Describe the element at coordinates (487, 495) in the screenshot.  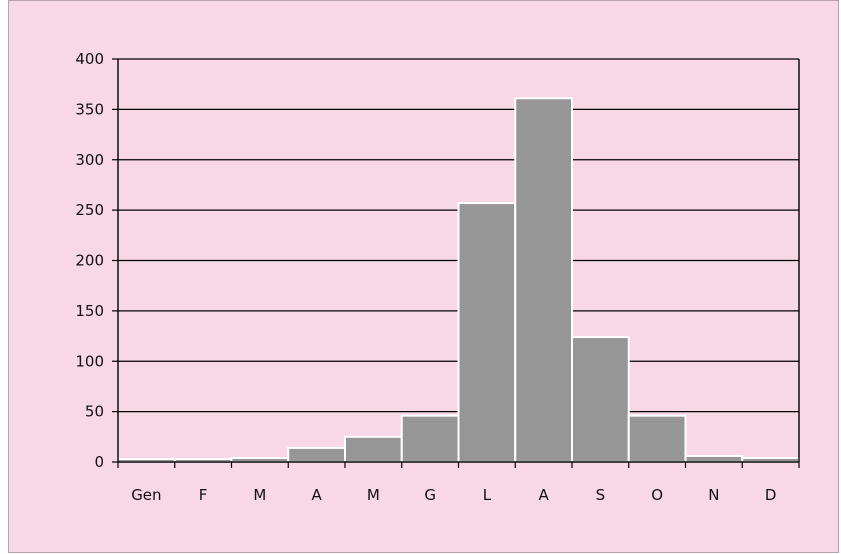
I see `x-tick-label: L` at that location.